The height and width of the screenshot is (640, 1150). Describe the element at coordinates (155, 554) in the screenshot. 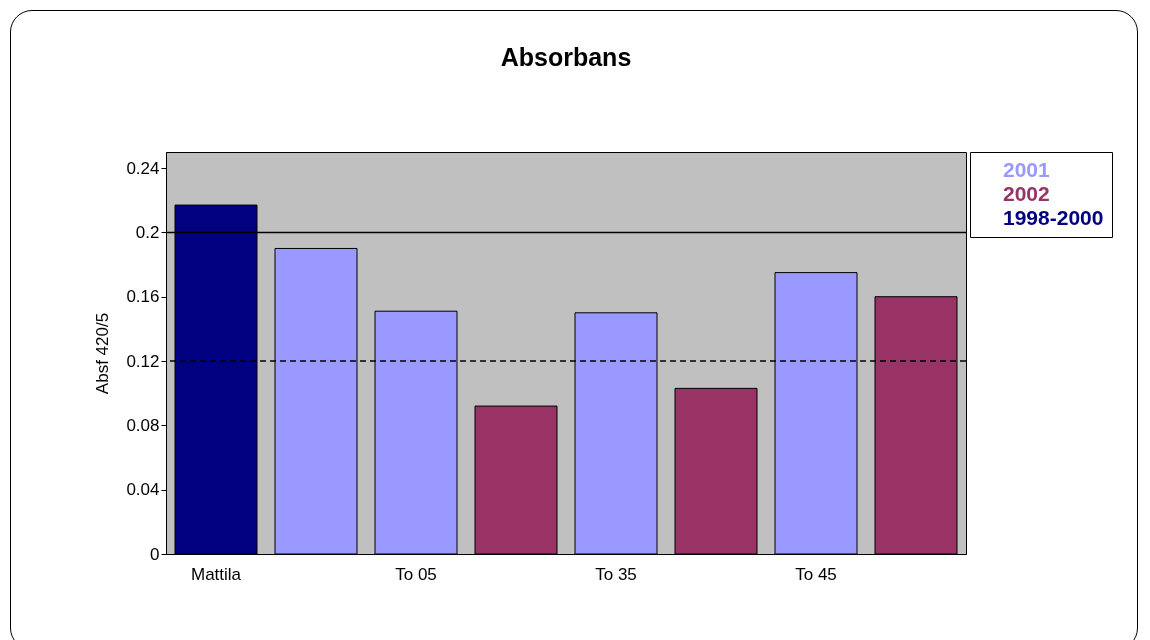

I see `y-tick-label: 0` at that location.